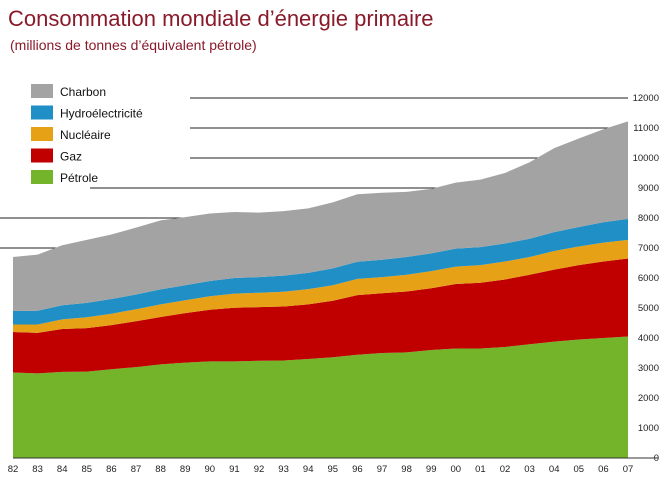 The image size is (667, 489). What do you see at coordinates (480, 469) in the screenshot?
I see `x-tick-label: 01` at bounding box center [480, 469].